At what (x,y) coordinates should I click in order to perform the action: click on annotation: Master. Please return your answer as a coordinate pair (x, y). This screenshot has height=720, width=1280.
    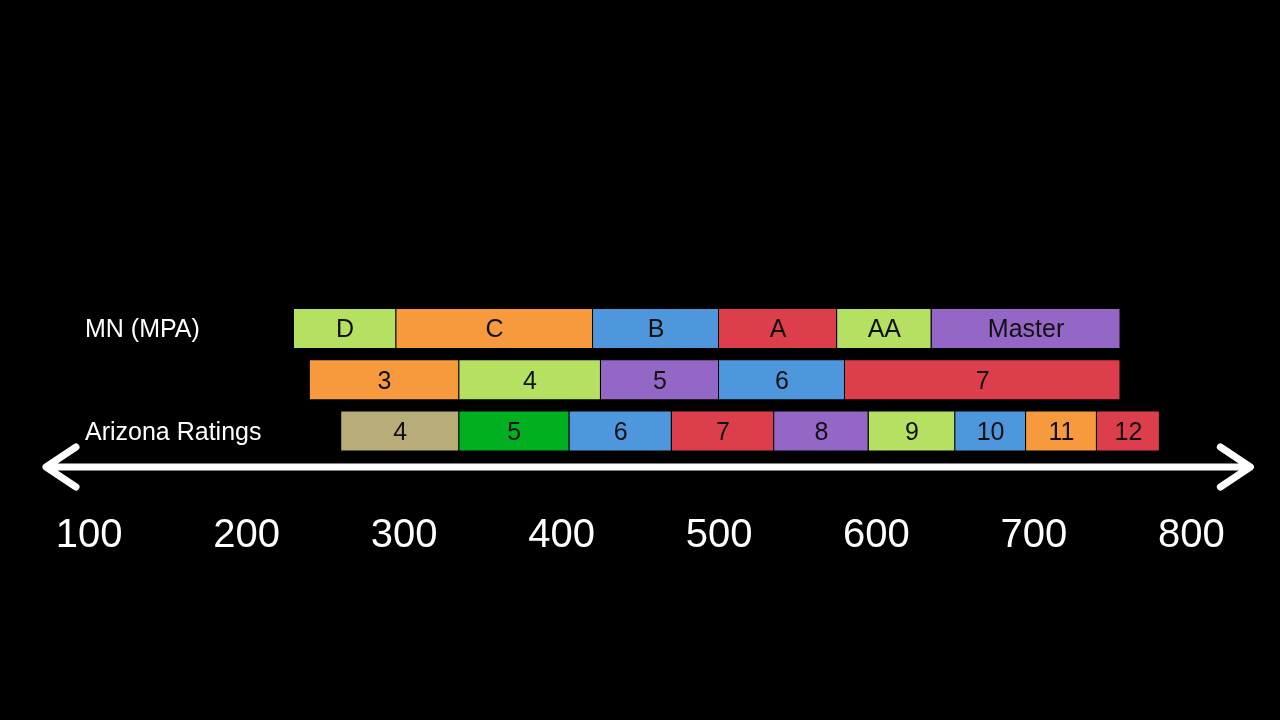
    Looking at the image, I should click on (1026, 328).